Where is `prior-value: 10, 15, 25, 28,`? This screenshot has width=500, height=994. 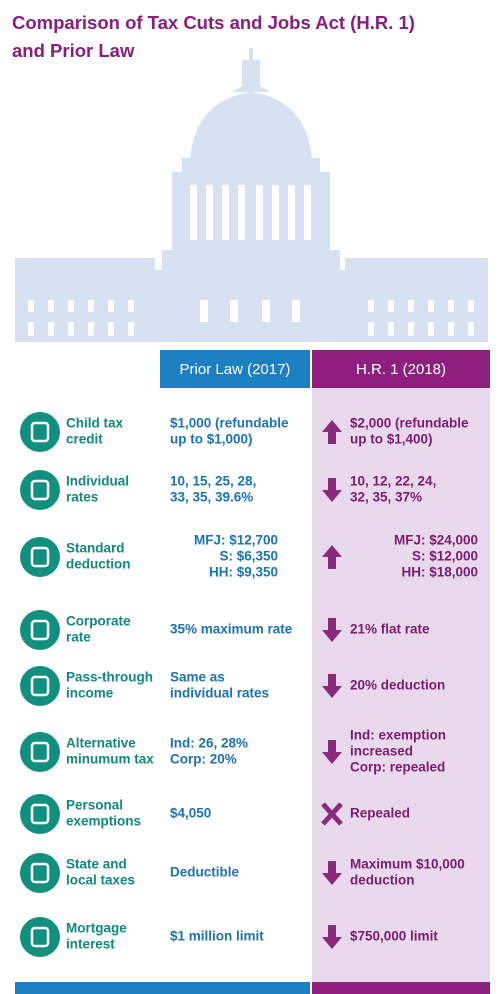 prior-value: 10, 15, 25, 28, is located at coordinates (213, 481).